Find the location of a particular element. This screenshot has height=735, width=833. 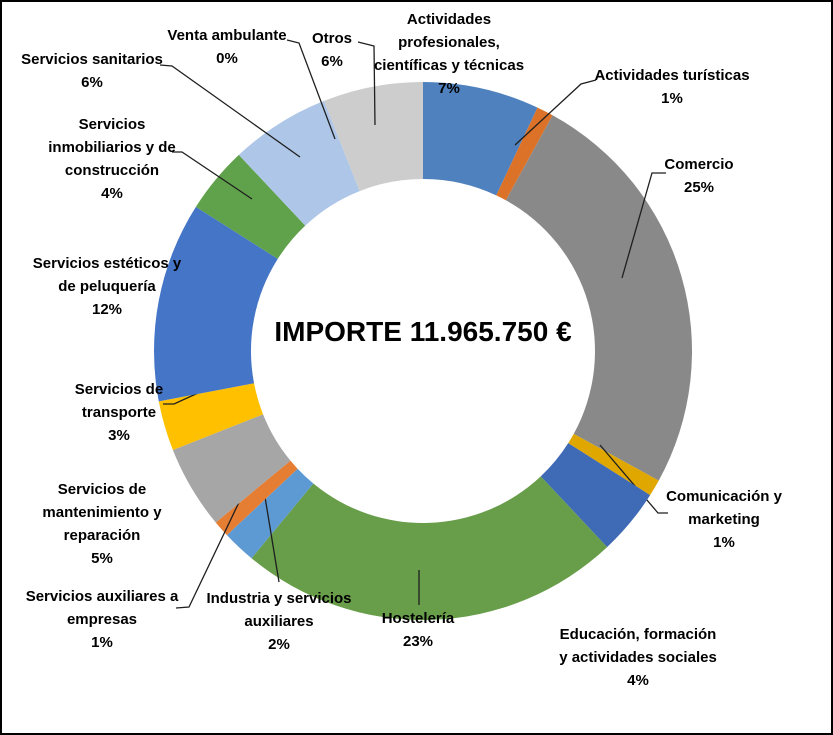

slice-label-percent: 5% is located at coordinates (102, 558).